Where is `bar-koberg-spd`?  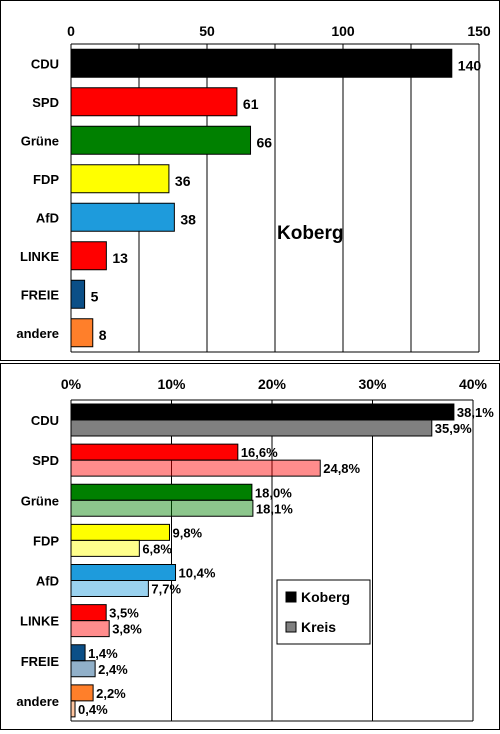 bar-koberg-spd is located at coordinates (154, 452).